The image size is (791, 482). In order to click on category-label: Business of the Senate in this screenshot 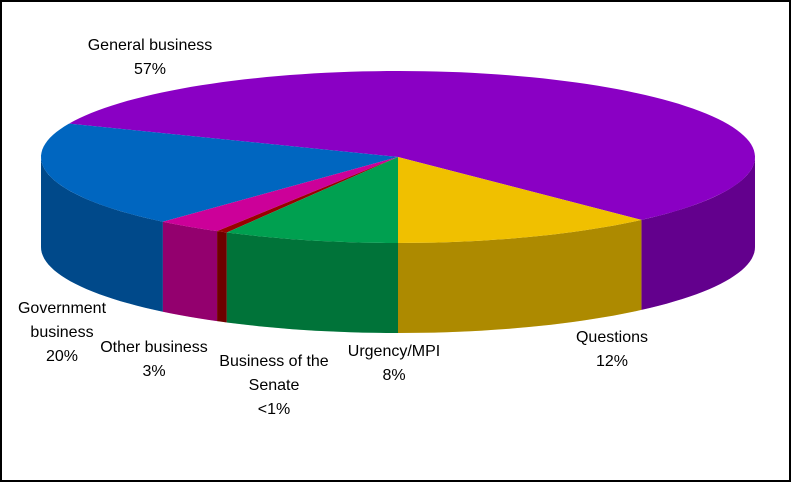, I will do `click(274, 373)`.